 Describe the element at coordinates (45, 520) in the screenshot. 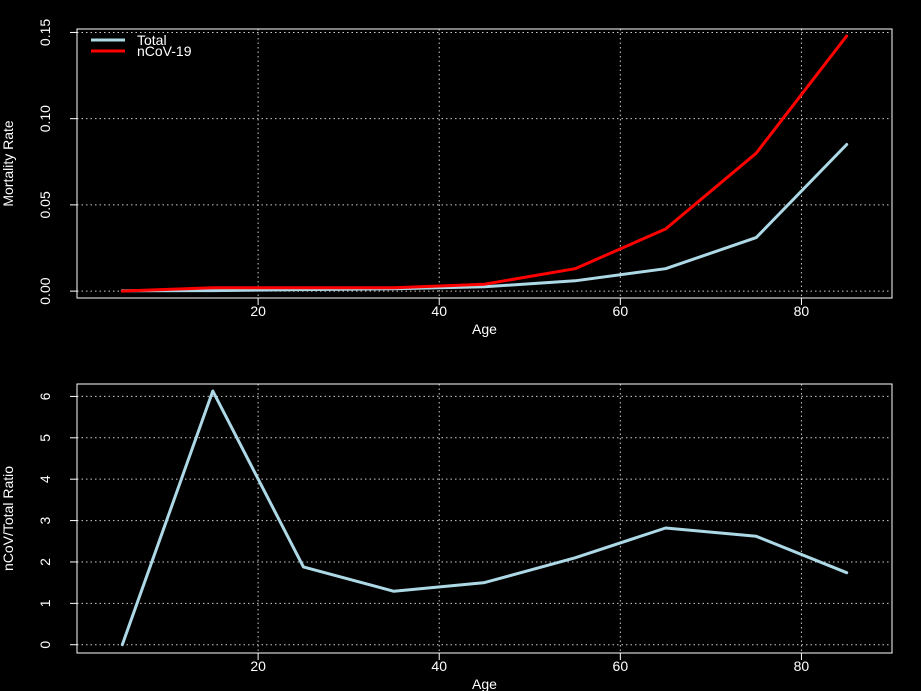

I see `y-tick-label: 3` at that location.